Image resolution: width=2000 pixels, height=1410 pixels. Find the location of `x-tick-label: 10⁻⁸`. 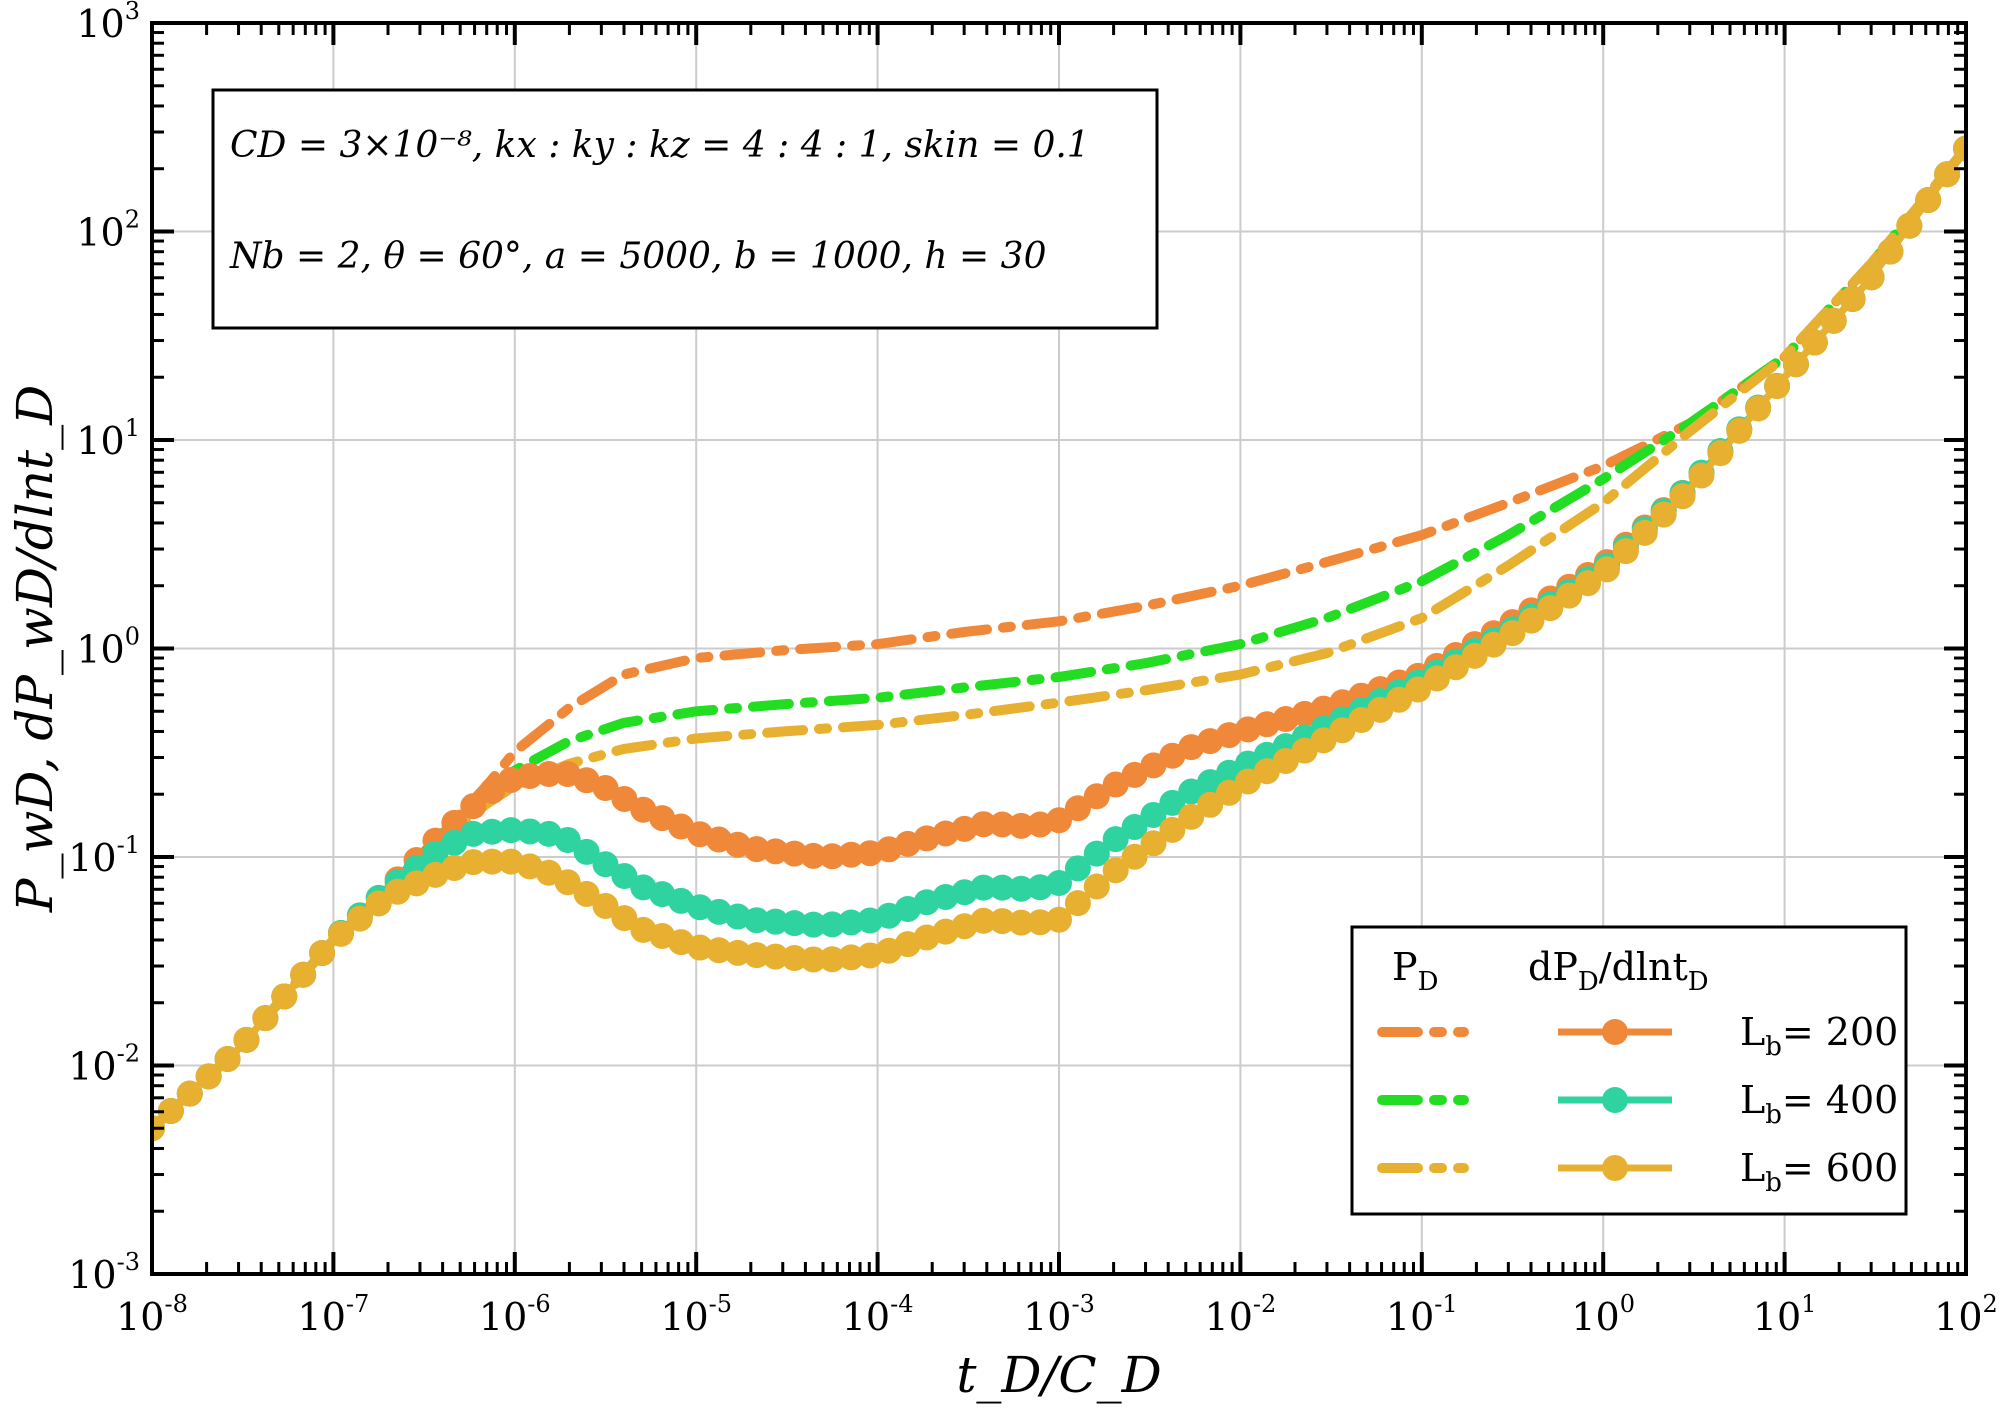

x-tick-label: 10⁻⁸ is located at coordinates (152, 1314).